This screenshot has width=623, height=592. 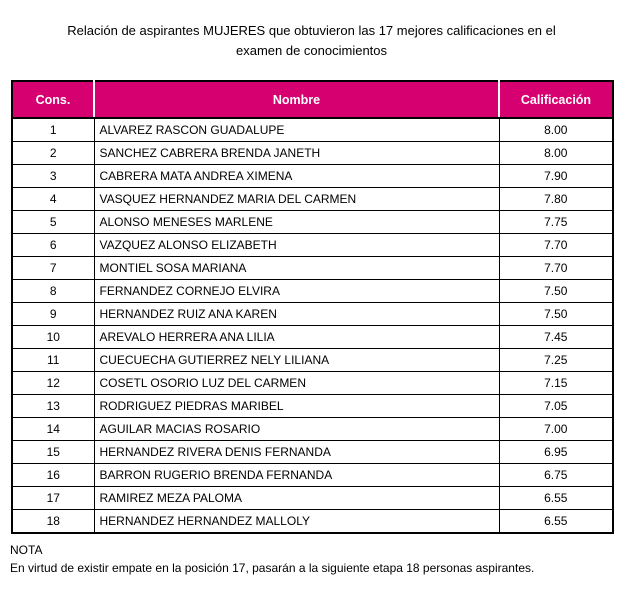 I want to click on table-row: 3 CABRERA MATA ANDREA XIMENA 7.90, so click(x=312, y=176).